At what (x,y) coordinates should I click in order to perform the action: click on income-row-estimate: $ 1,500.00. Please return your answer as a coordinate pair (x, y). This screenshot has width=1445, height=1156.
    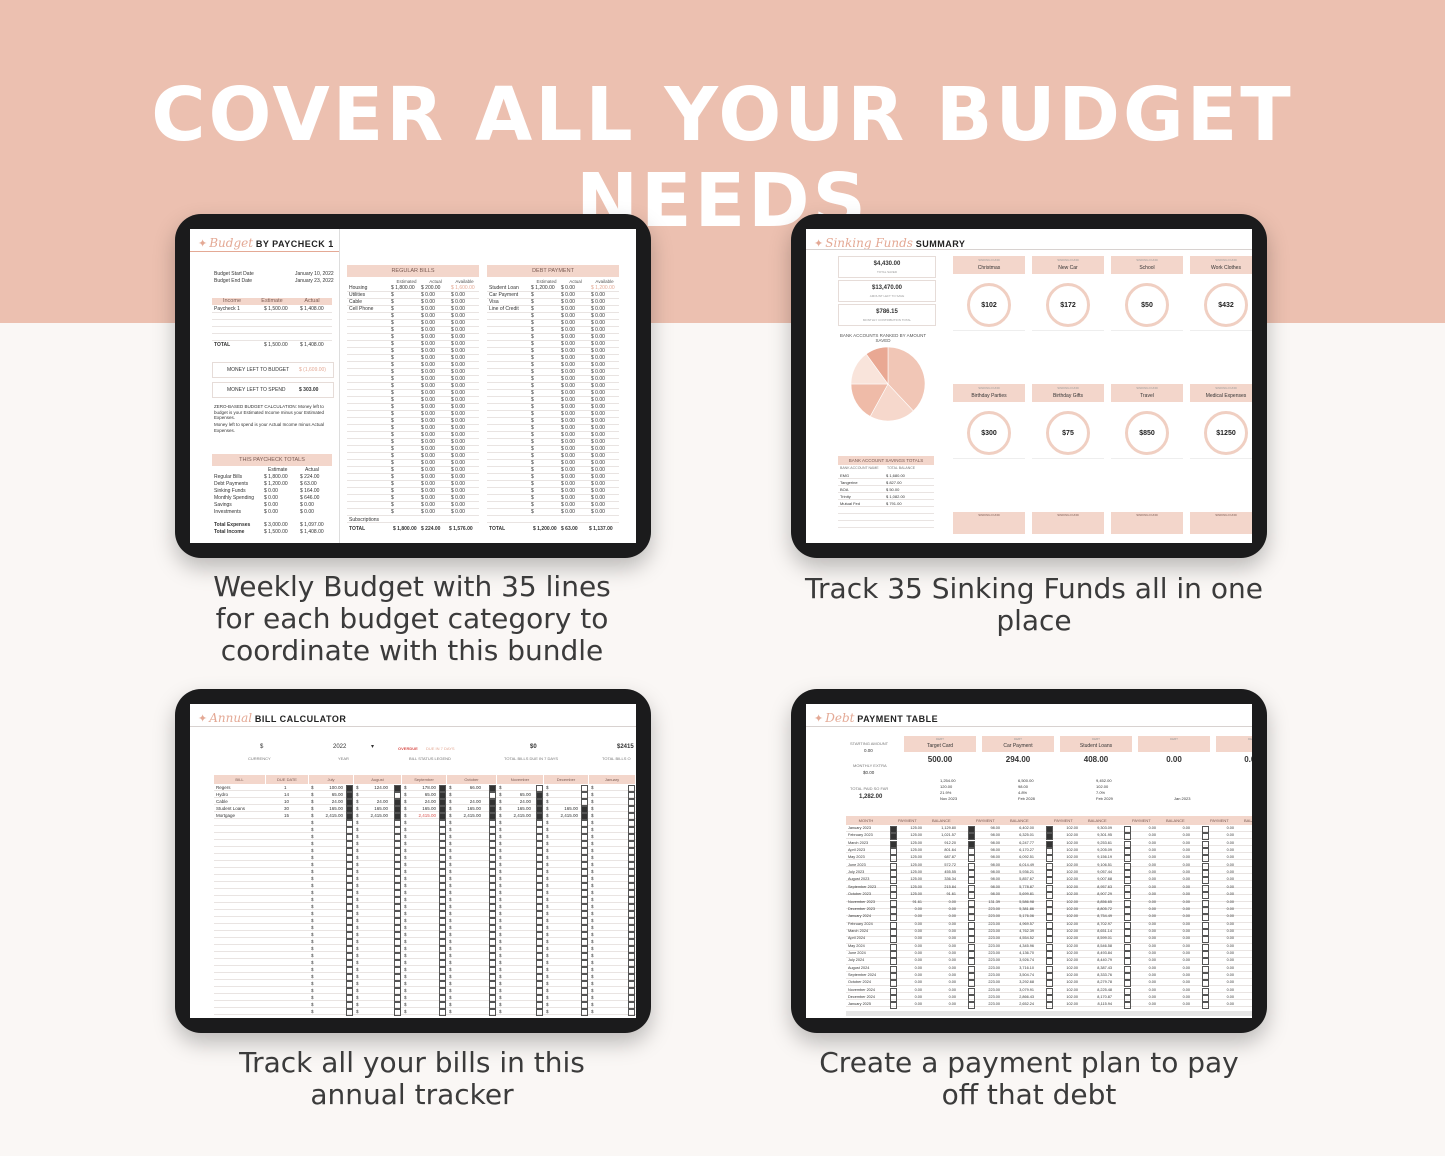
    Looking at the image, I should click on (276, 309).